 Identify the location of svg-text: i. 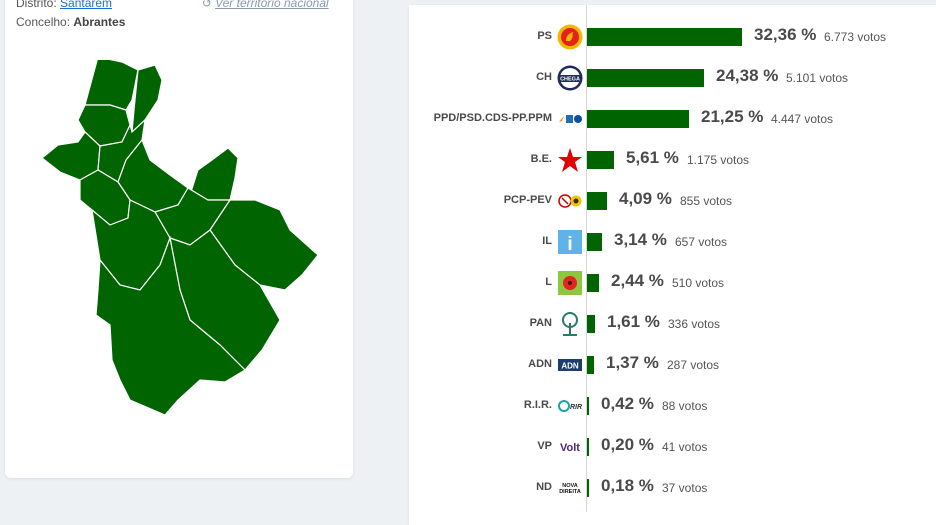
(569, 244).